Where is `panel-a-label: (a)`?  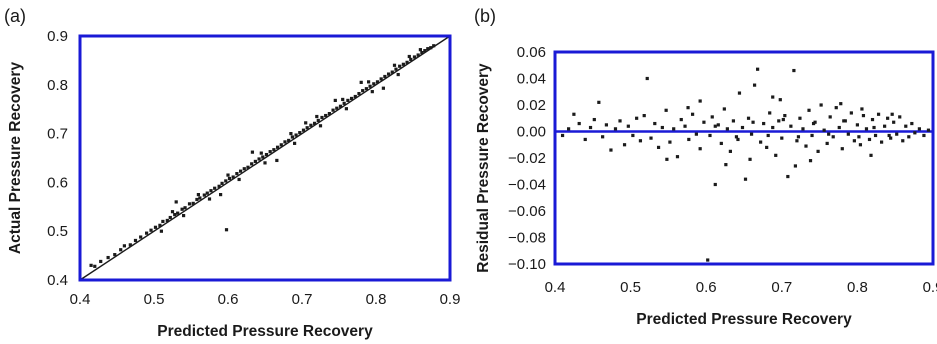 panel-a-label: (a) is located at coordinates (15, 16).